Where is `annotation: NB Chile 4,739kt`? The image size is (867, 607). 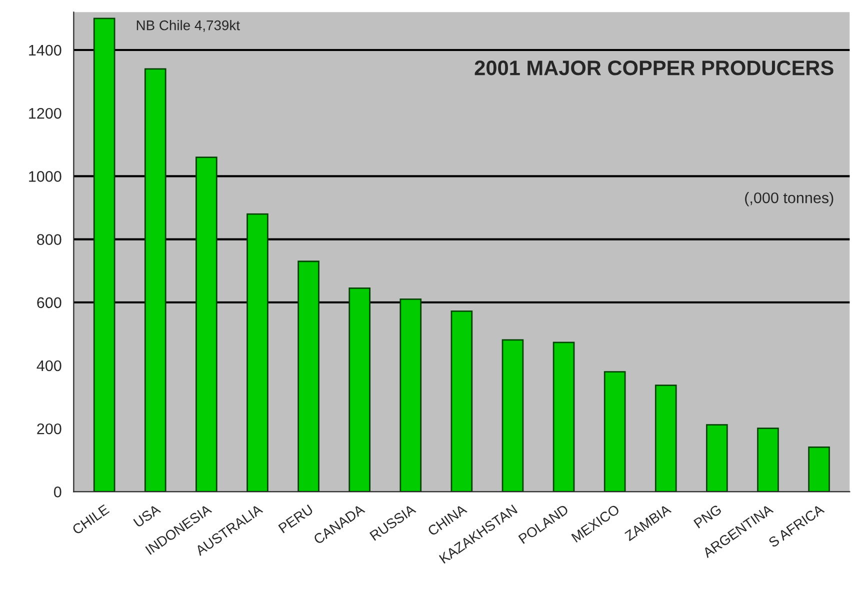
annotation: NB Chile 4,739kt is located at coordinates (188, 26).